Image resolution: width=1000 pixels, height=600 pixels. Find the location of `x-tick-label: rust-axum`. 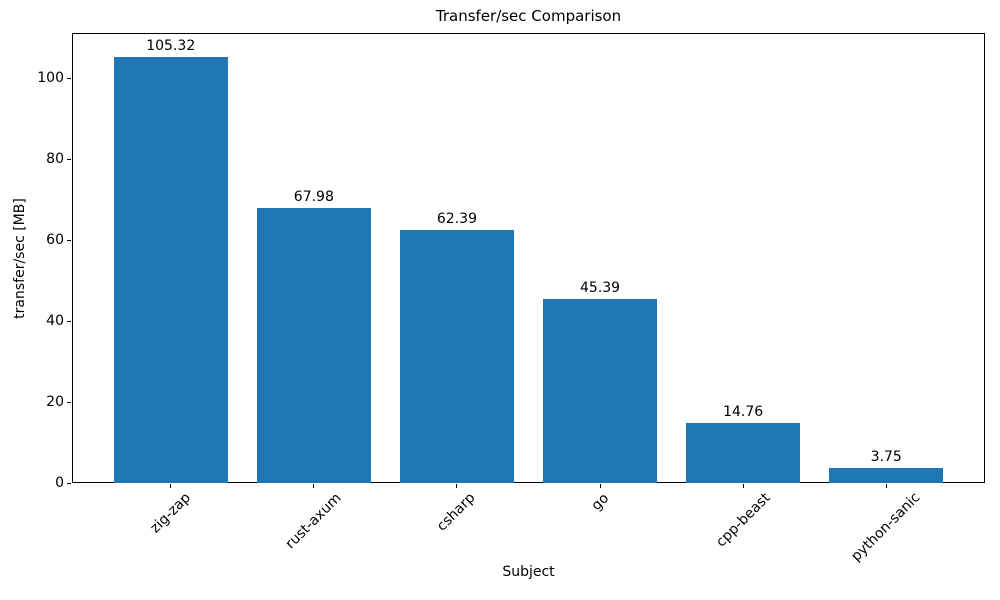

x-tick-label: rust-axum is located at coordinates (313, 521).